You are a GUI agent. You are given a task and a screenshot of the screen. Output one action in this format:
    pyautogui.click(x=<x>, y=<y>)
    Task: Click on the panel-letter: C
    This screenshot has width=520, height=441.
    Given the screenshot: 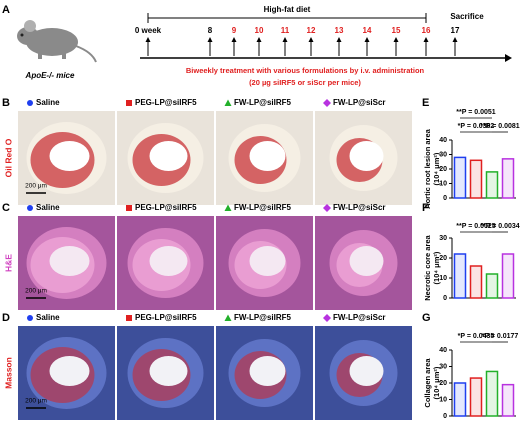 What is the action you would take?
    pyautogui.click(x=6, y=208)
    